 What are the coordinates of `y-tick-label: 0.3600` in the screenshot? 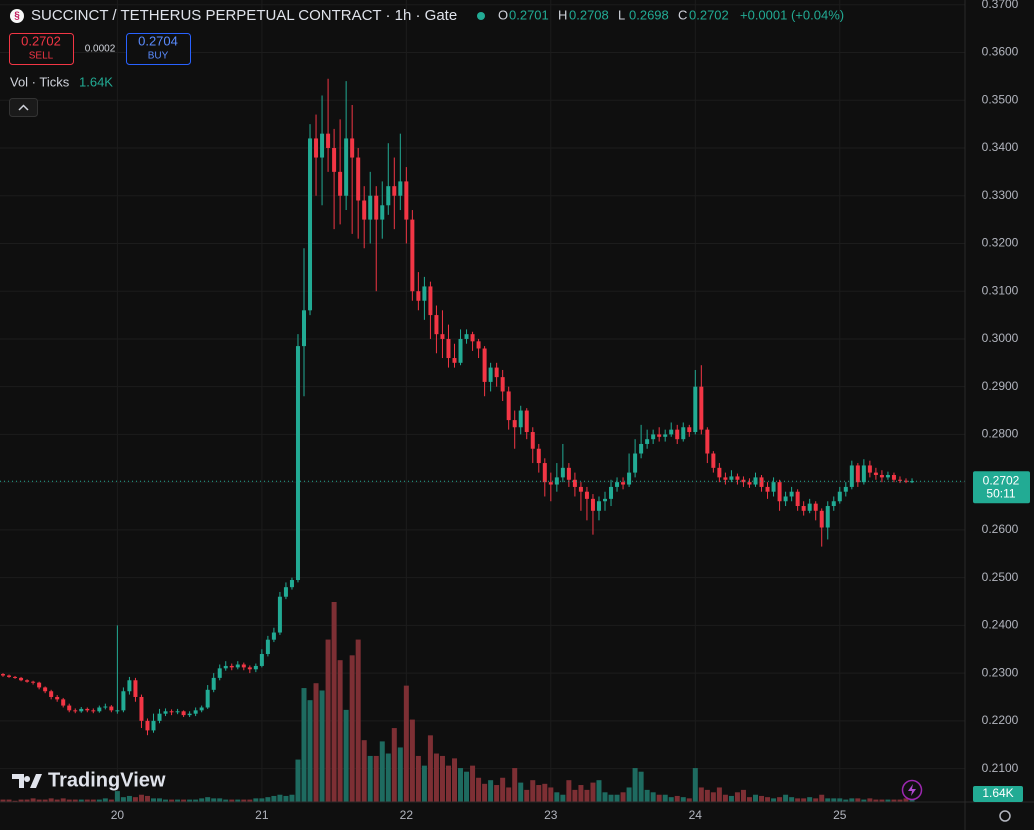 It's located at (1000, 52).